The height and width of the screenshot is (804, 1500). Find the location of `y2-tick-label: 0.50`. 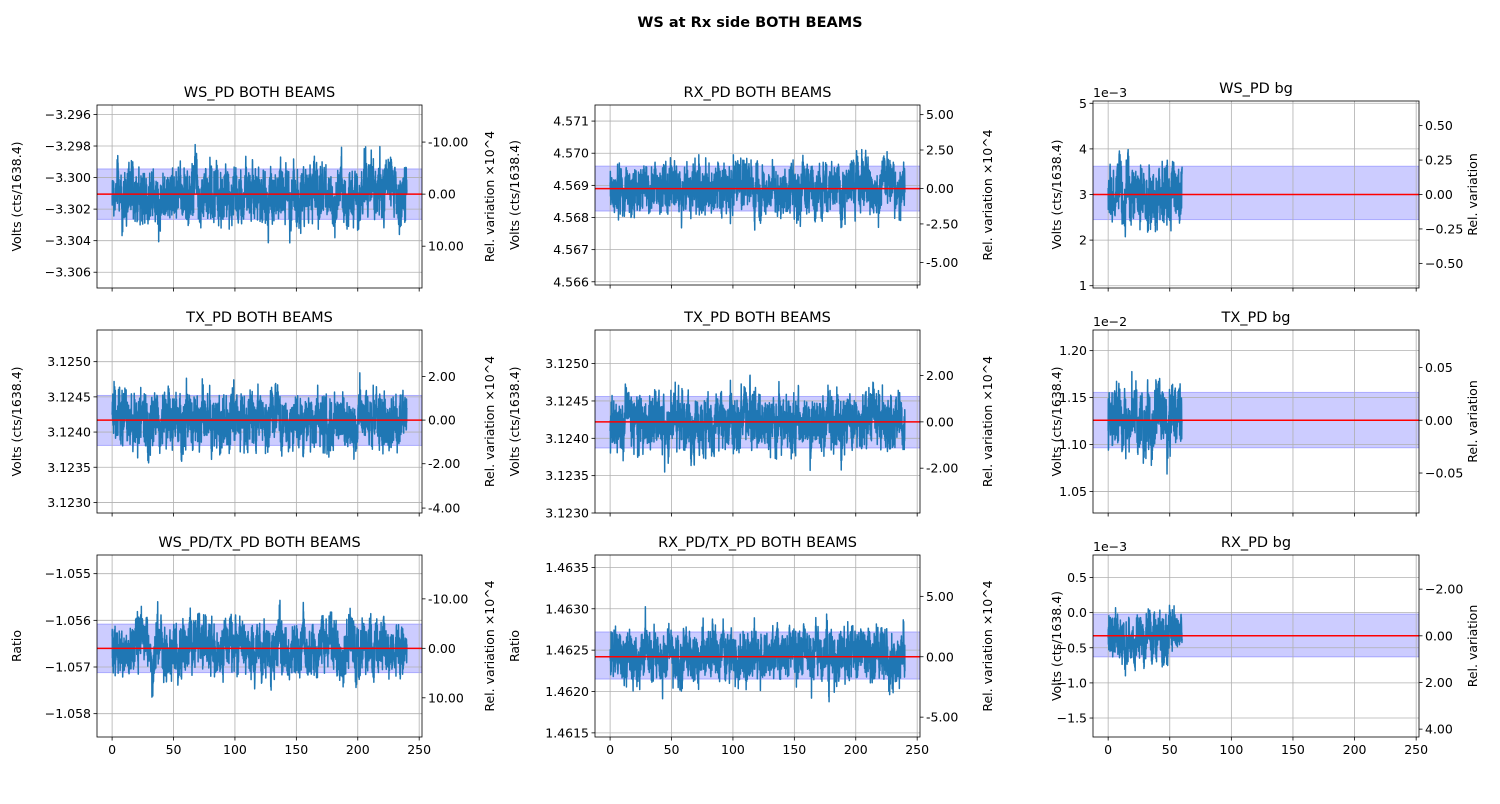

y2-tick-label: 0.50 is located at coordinates (1439, 125).